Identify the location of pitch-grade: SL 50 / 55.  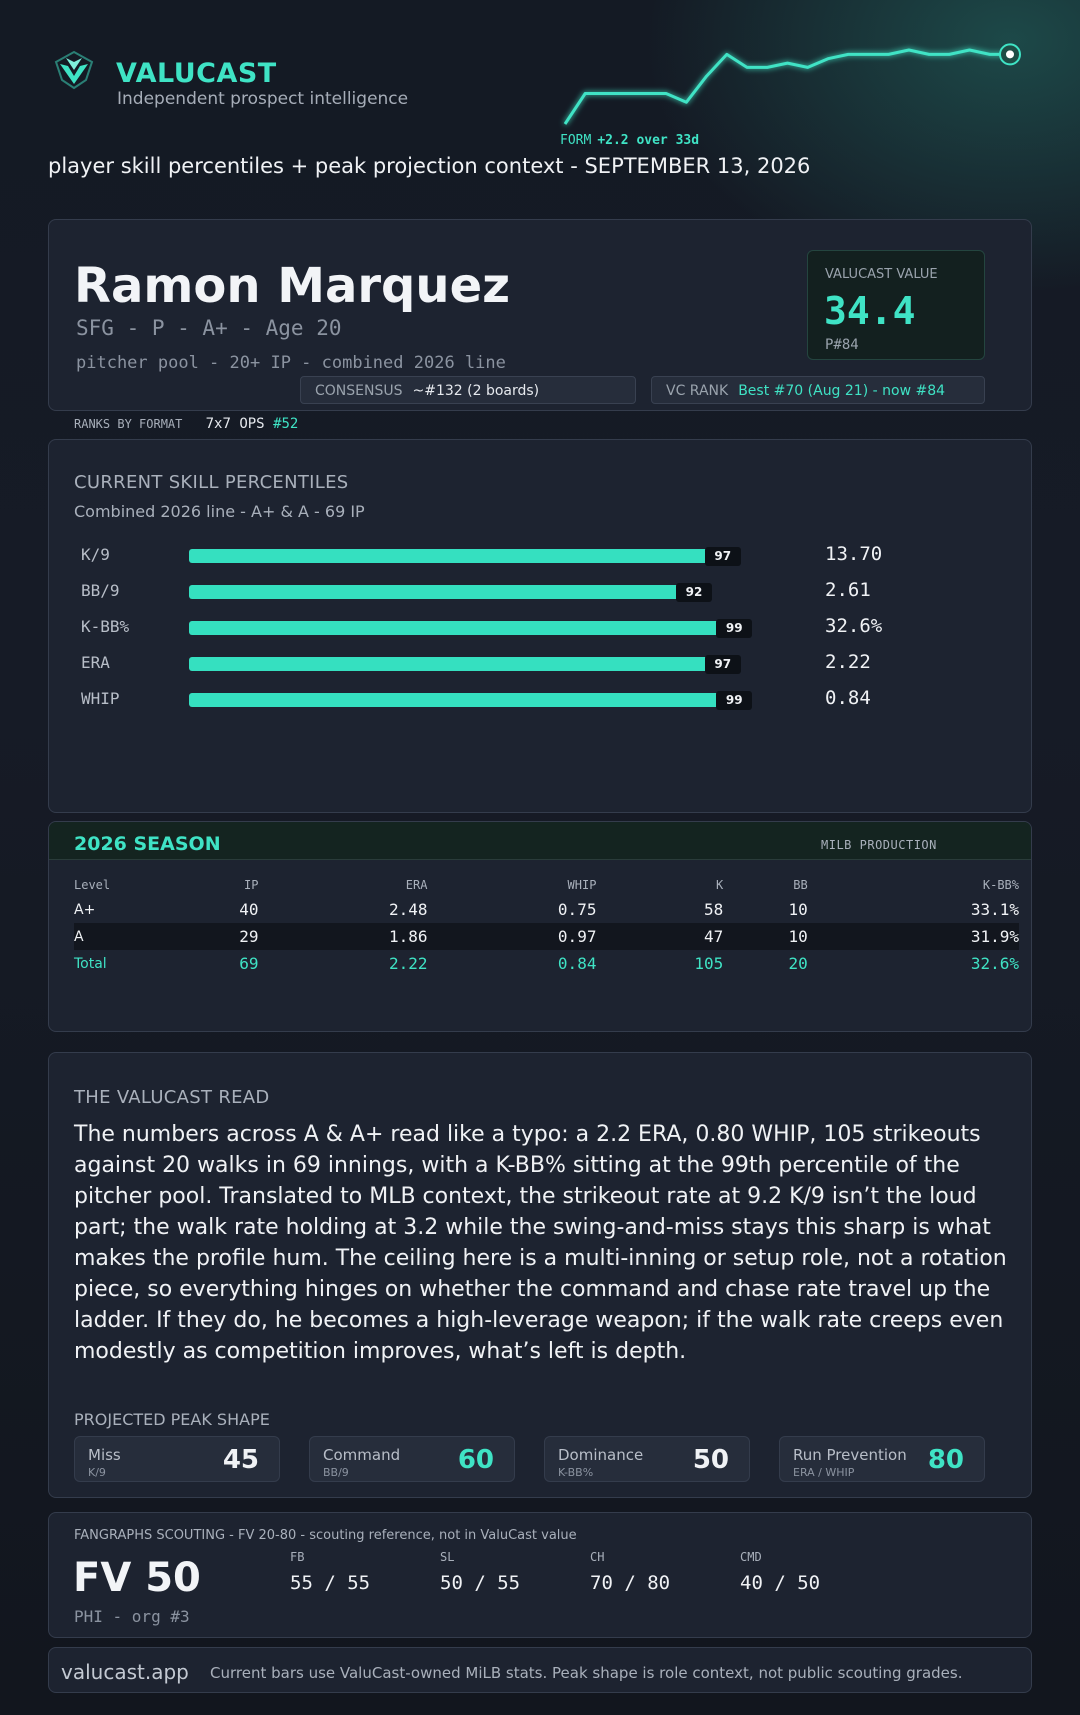
(480, 1572).